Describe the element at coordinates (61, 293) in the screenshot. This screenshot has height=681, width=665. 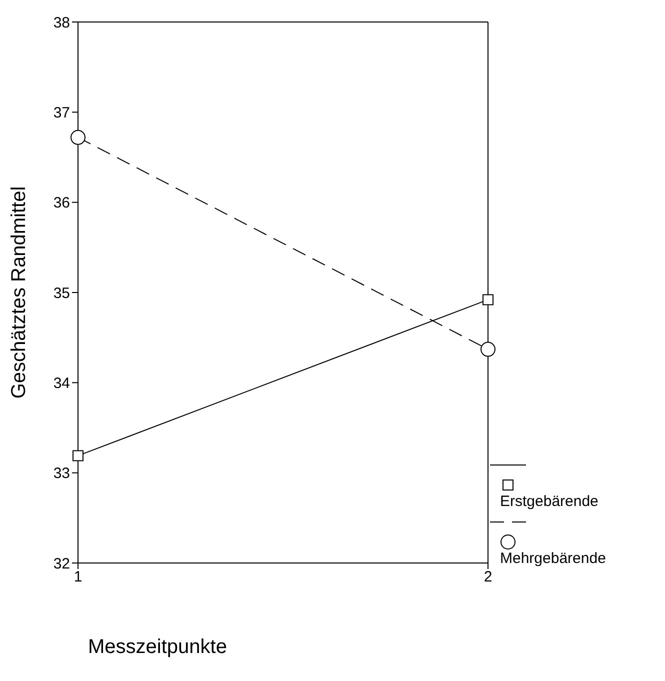
I see `y-tick-label: 35` at that location.